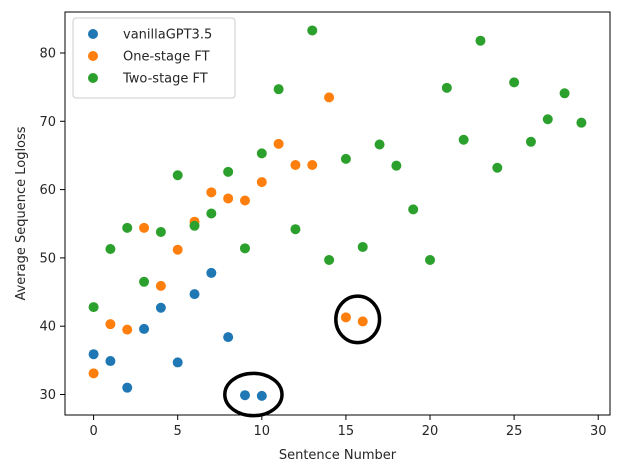 The width and height of the screenshot is (618, 466). I want to click on annotation-layer, so click(302, 356).